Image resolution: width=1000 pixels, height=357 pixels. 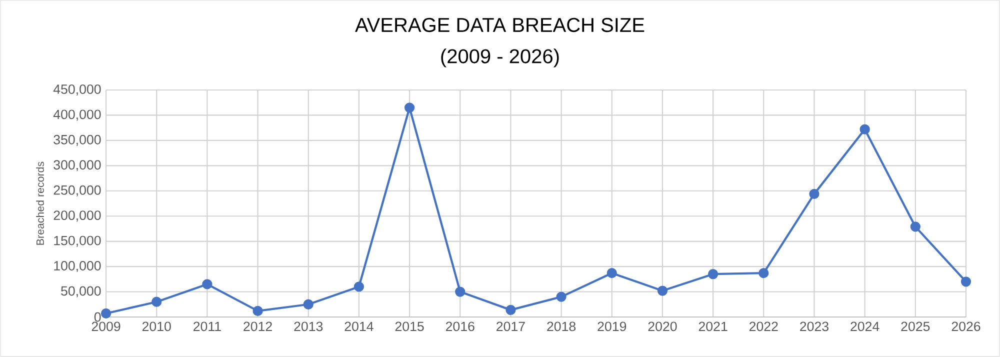 What do you see at coordinates (499, 25) in the screenshot?
I see `chart-title: AVERAGE DATA BREACH SIZE` at bounding box center [499, 25].